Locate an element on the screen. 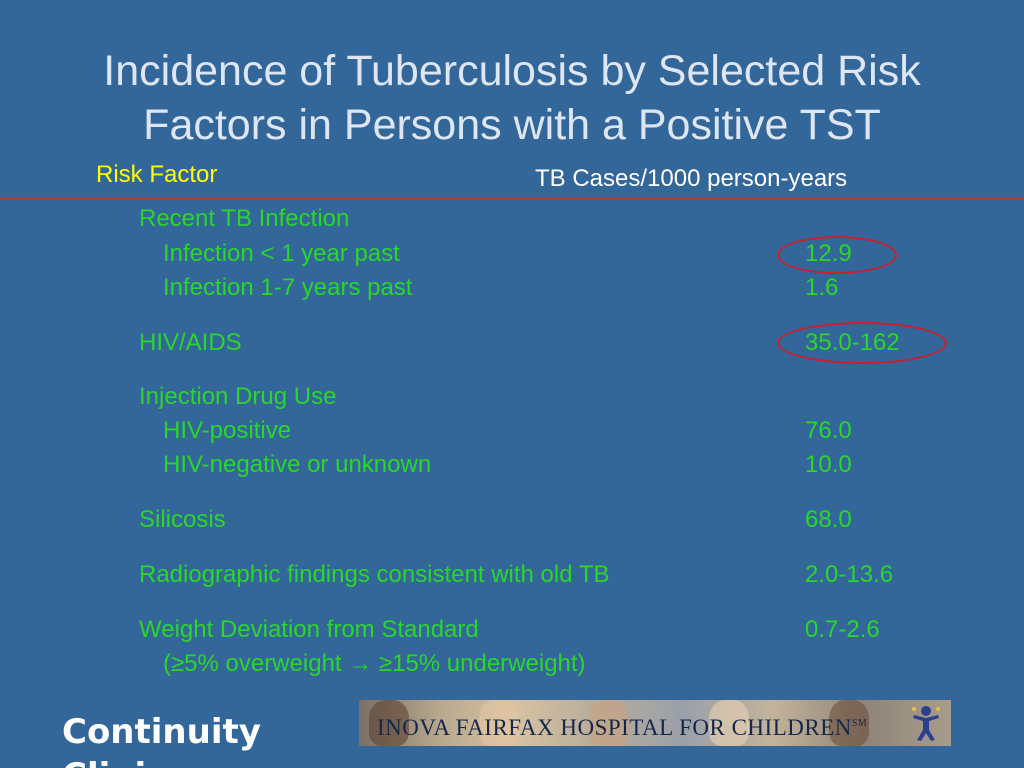 This screenshot has height=768, width=1024. service-mark: SM is located at coordinates (859, 723).